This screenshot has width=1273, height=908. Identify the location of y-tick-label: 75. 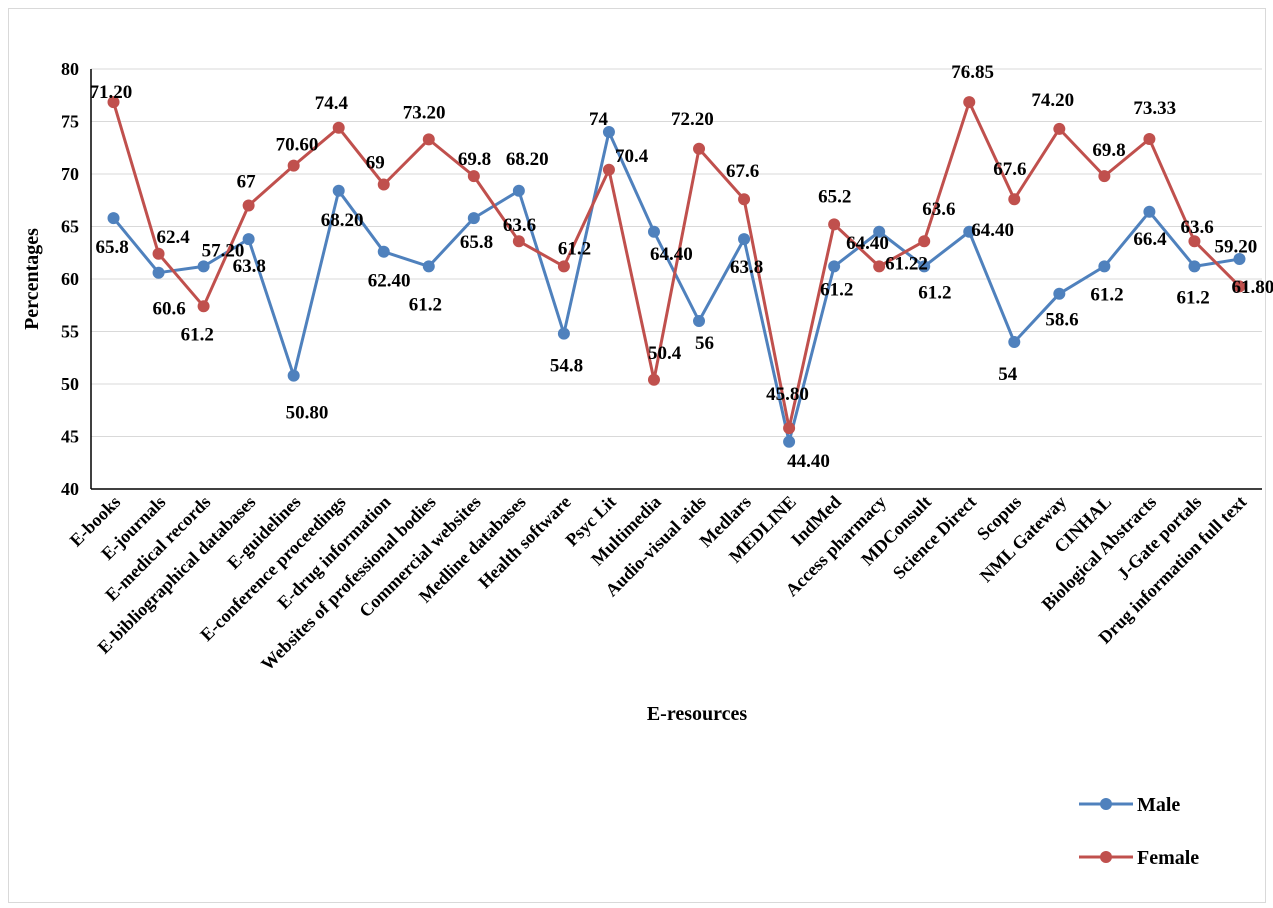
(70, 122).